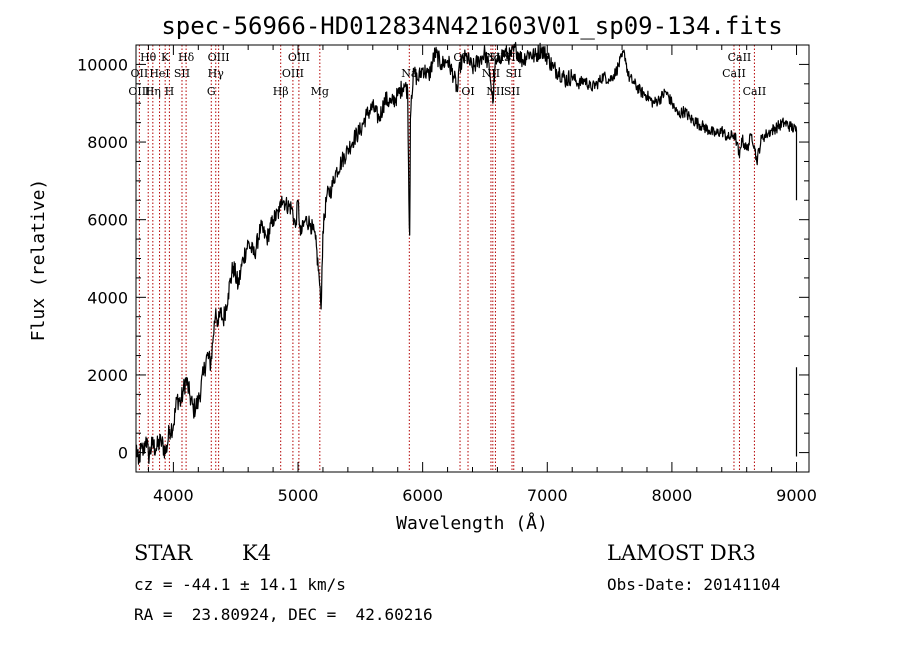 Image resolution: width=900 pixels, height=649 pixels. Describe the element at coordinates (148, 57) in the screenshot. I see `line-label: Hθ` at that location.